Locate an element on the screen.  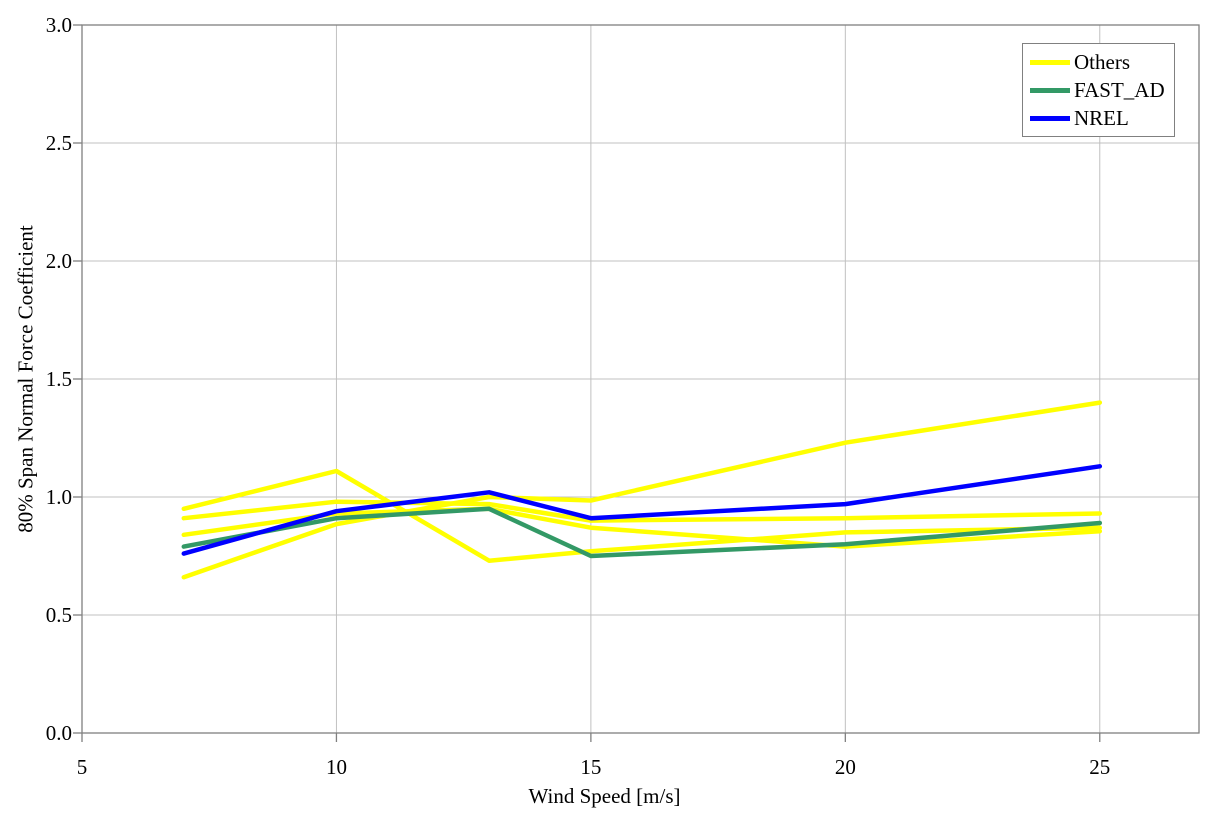
legend-line-swatch-fast-ad is located at coordinates (1050, 90).